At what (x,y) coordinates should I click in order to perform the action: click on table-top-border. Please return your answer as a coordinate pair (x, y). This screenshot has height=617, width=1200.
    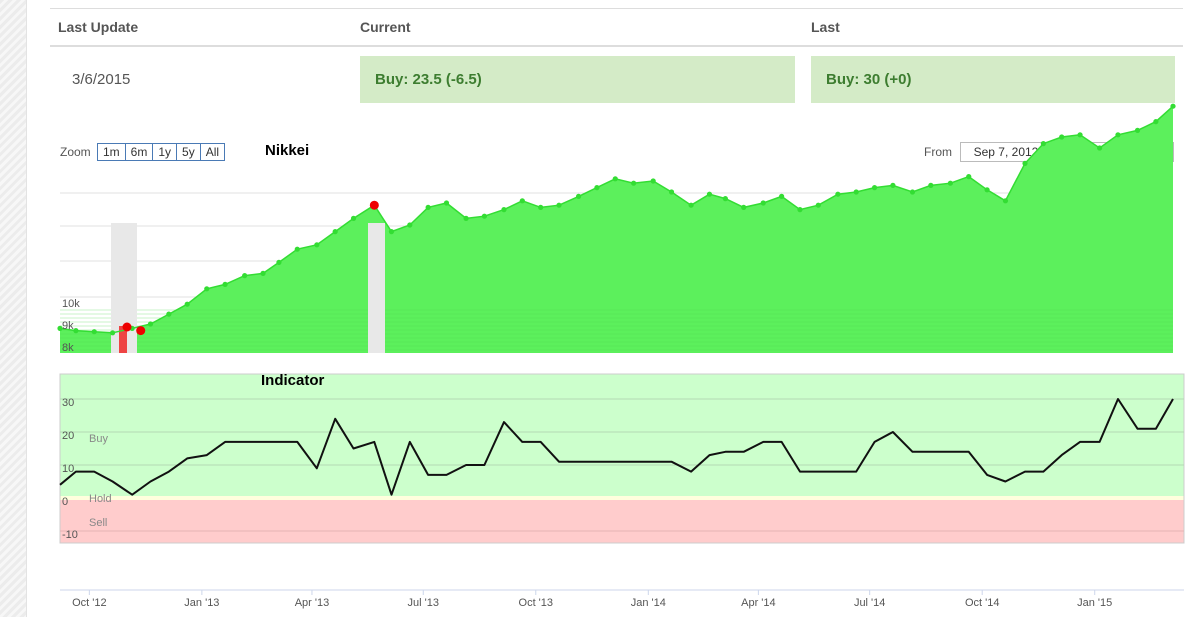
    Looking at the image, I should click on (616, 8).